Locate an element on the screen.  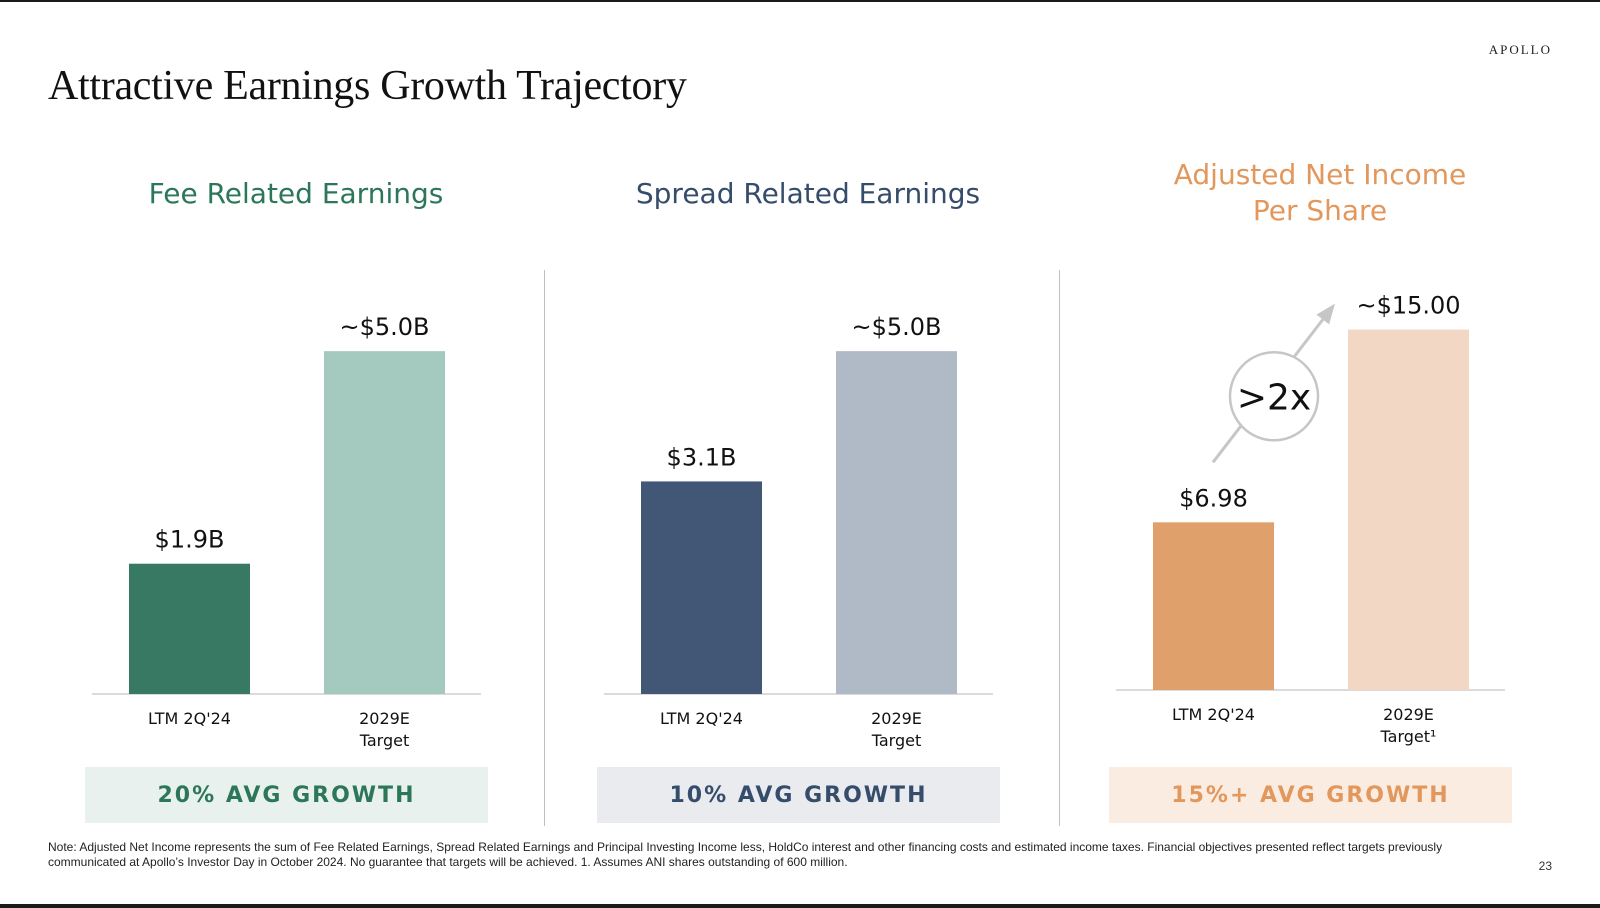
chart-title: Spread Related Earnings is located at coordinates (808, 194).